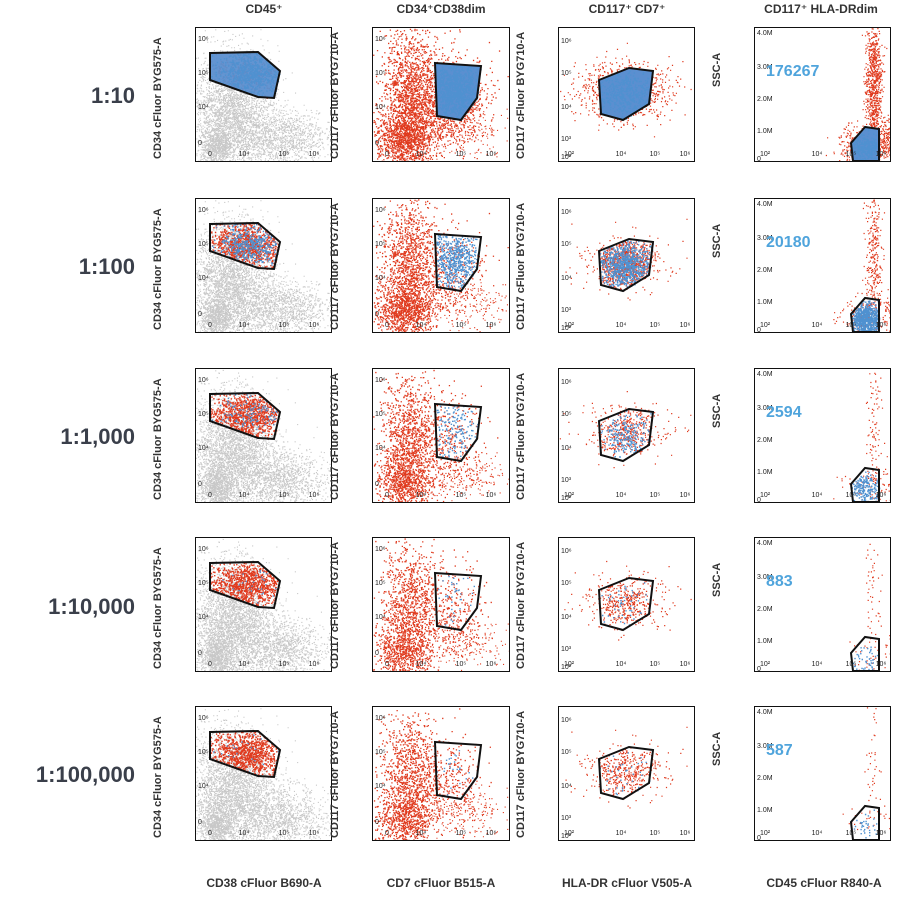 The height and width of the screenshot is (914, 917). Describe the element at coordinates (626, 883) in the screenshot. I see `x-axis-title: HLA-DR cFluor V505-A` at that location.